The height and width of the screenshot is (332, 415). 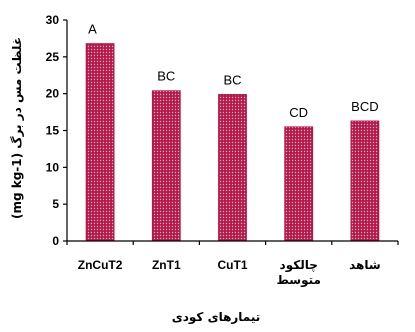 What do you see at coordinates (298, 112) in the screenshot?
I see `significance-label: CD` at bounding box center [298, 112].